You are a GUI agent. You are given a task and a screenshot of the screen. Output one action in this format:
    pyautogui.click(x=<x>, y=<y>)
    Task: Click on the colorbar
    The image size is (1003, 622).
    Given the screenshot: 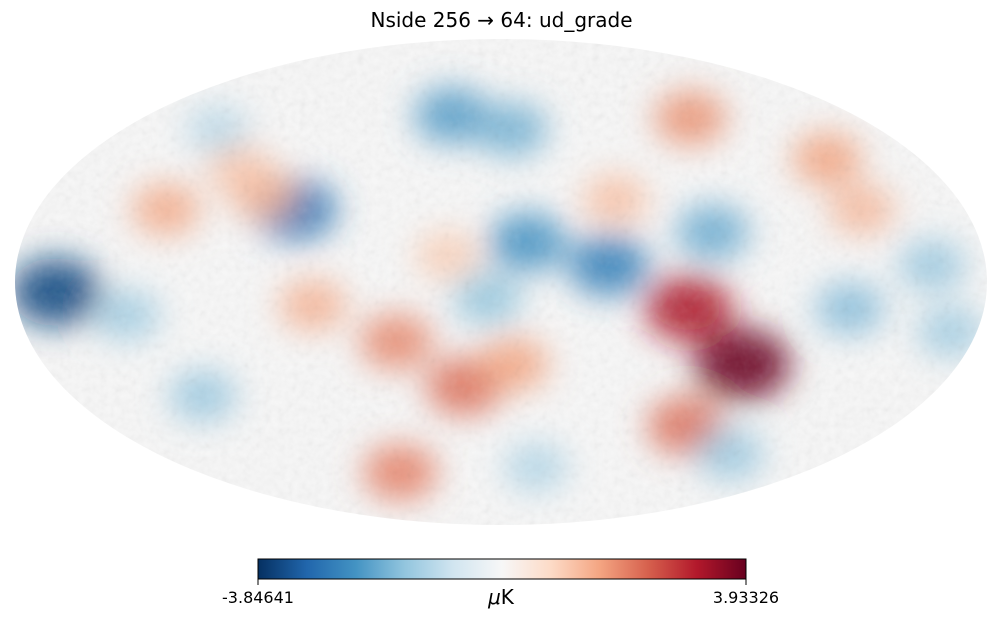 What is the action you would take?
    pyautogui.click(x=502, y=569)
    